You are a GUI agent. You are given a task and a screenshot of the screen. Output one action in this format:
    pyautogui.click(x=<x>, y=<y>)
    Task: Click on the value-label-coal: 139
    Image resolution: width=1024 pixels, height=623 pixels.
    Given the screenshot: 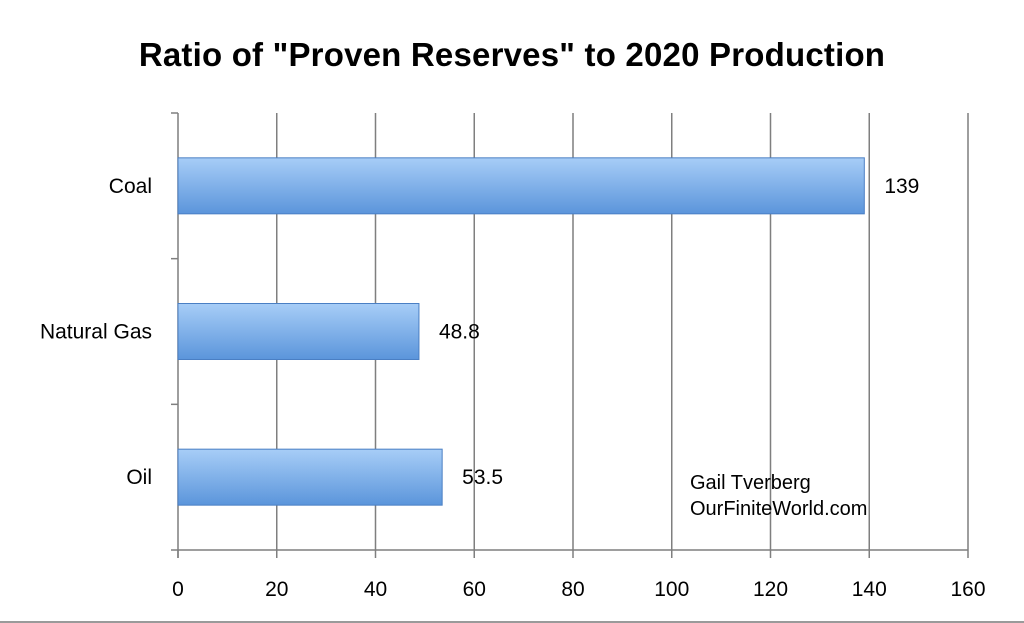 What is the action you would take?
    pyautogui.click(x=901, y=186)
    